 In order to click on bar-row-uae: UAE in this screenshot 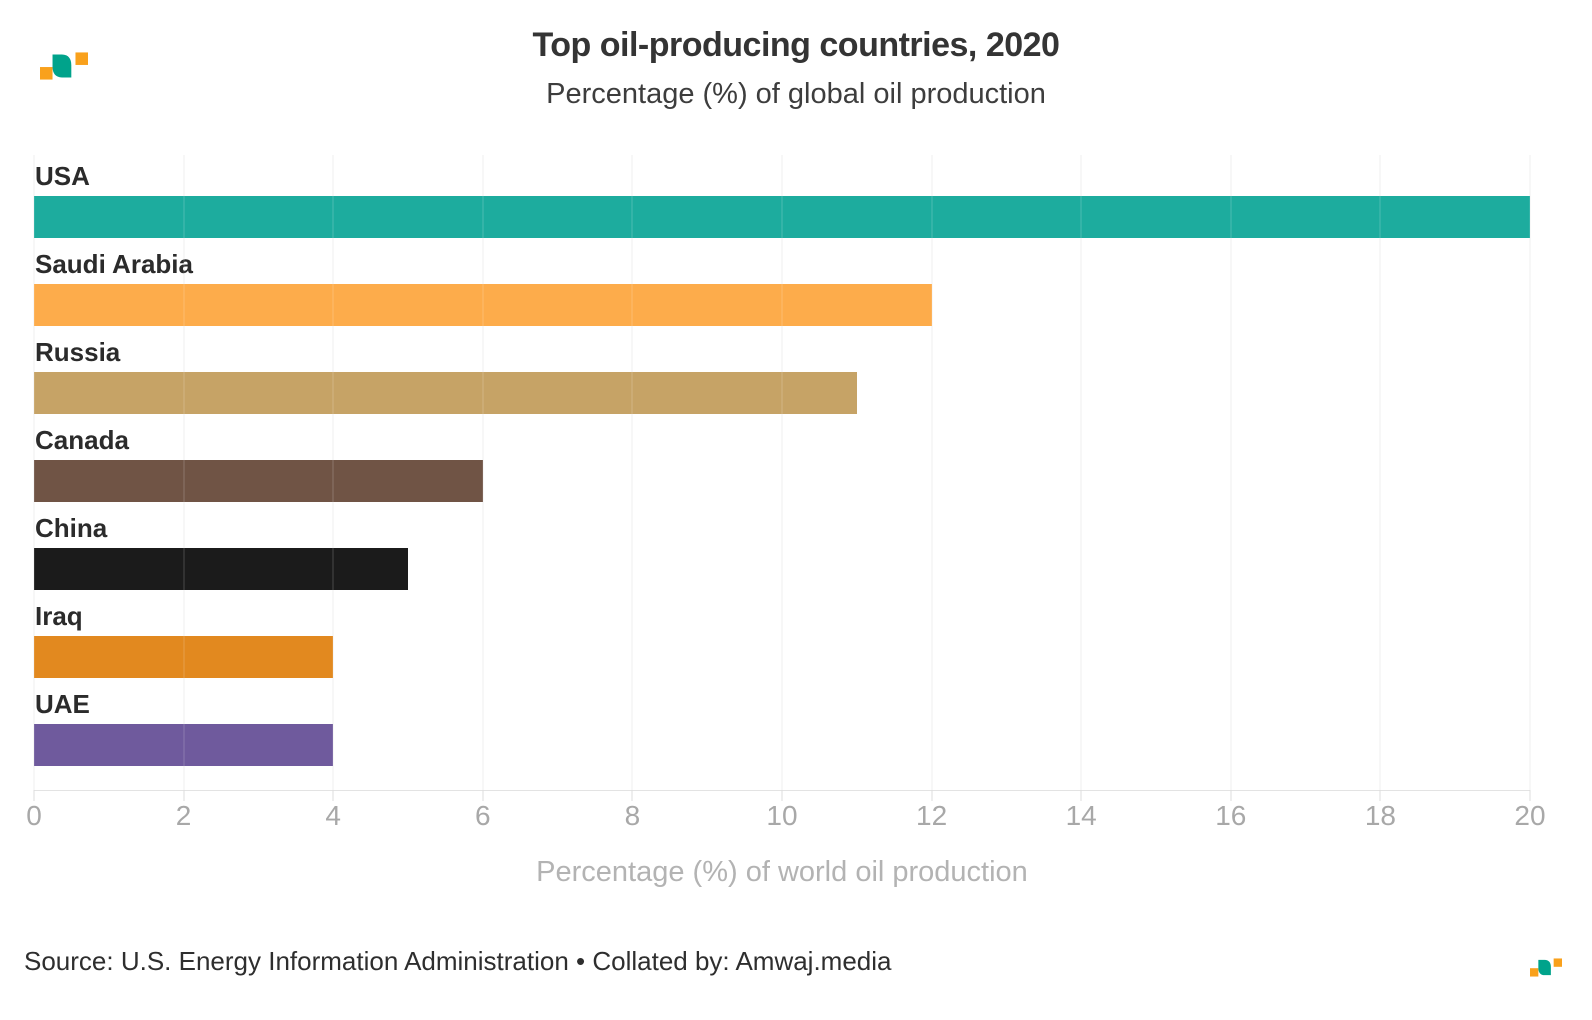, I will do `click(782, 727)`.